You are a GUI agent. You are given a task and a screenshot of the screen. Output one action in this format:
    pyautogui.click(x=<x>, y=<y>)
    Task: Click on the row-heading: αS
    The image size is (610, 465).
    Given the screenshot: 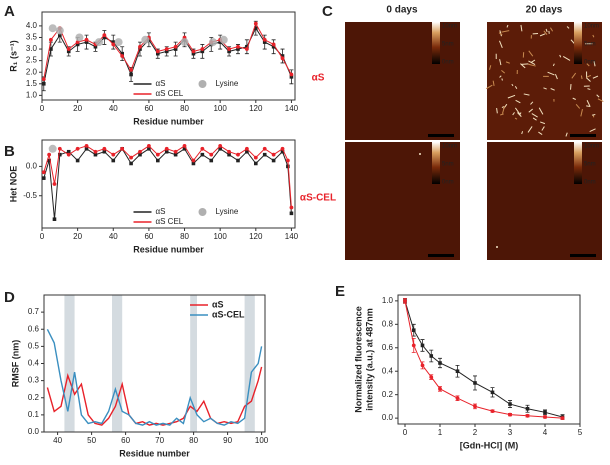 What is the action you would take?
    pyautogui.click(x=318, y=78)
    